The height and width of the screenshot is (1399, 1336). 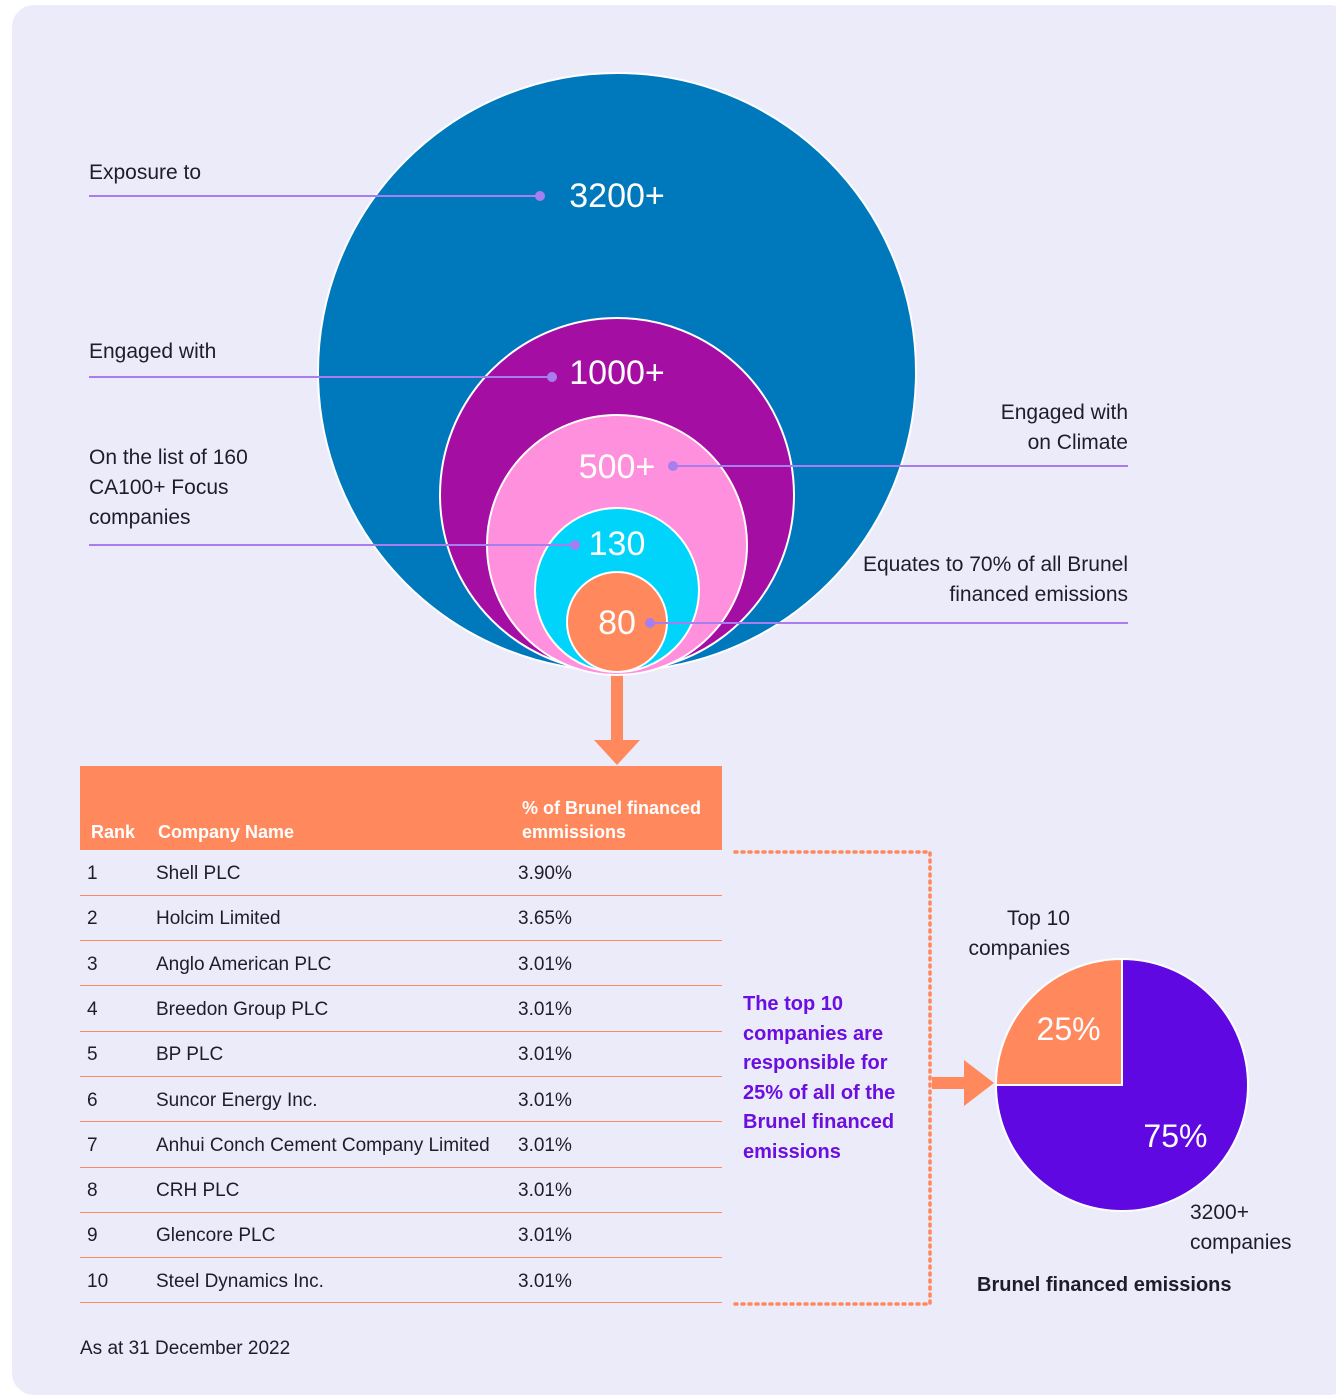 What do you see at coordinates (1104, 1285) in the screenshot?
I see `pie-title: Brunel financed emissions` at bounding box center [1104, 1285].